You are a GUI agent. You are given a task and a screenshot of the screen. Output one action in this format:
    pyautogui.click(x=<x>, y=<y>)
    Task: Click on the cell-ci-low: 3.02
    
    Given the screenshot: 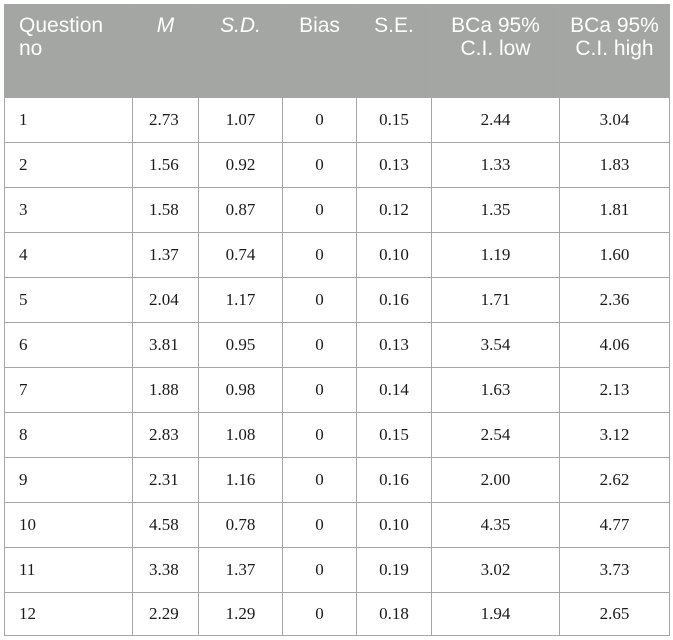 What is the action you would take?
    pyautogui.click(x=495, y=570)
    